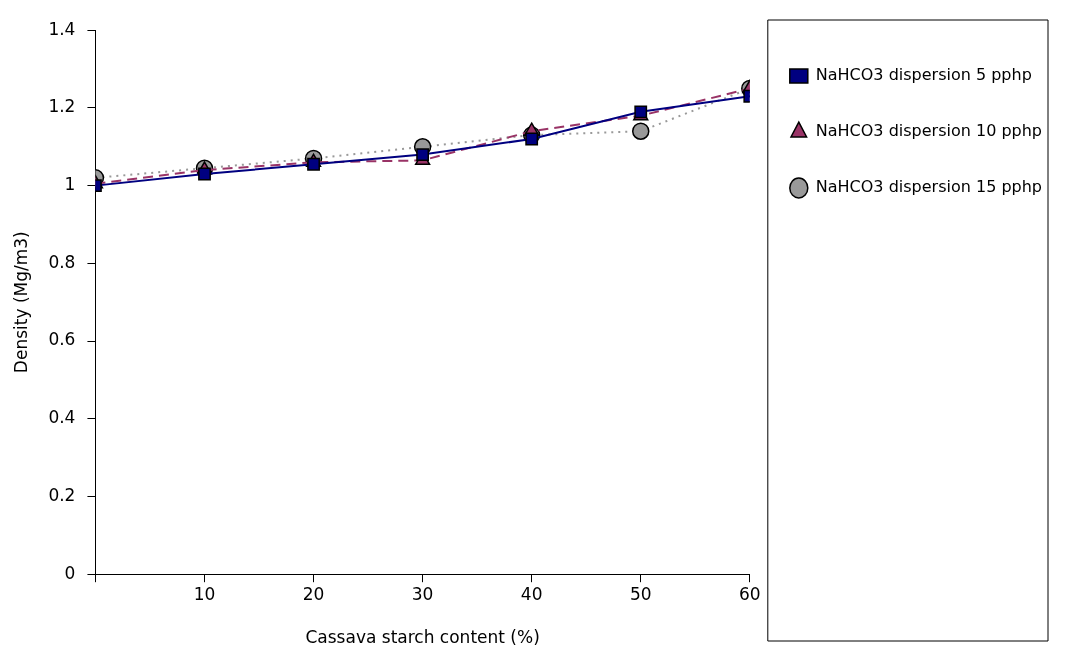  I want to click on y-tick-label: 0.8, so click(62, 261).